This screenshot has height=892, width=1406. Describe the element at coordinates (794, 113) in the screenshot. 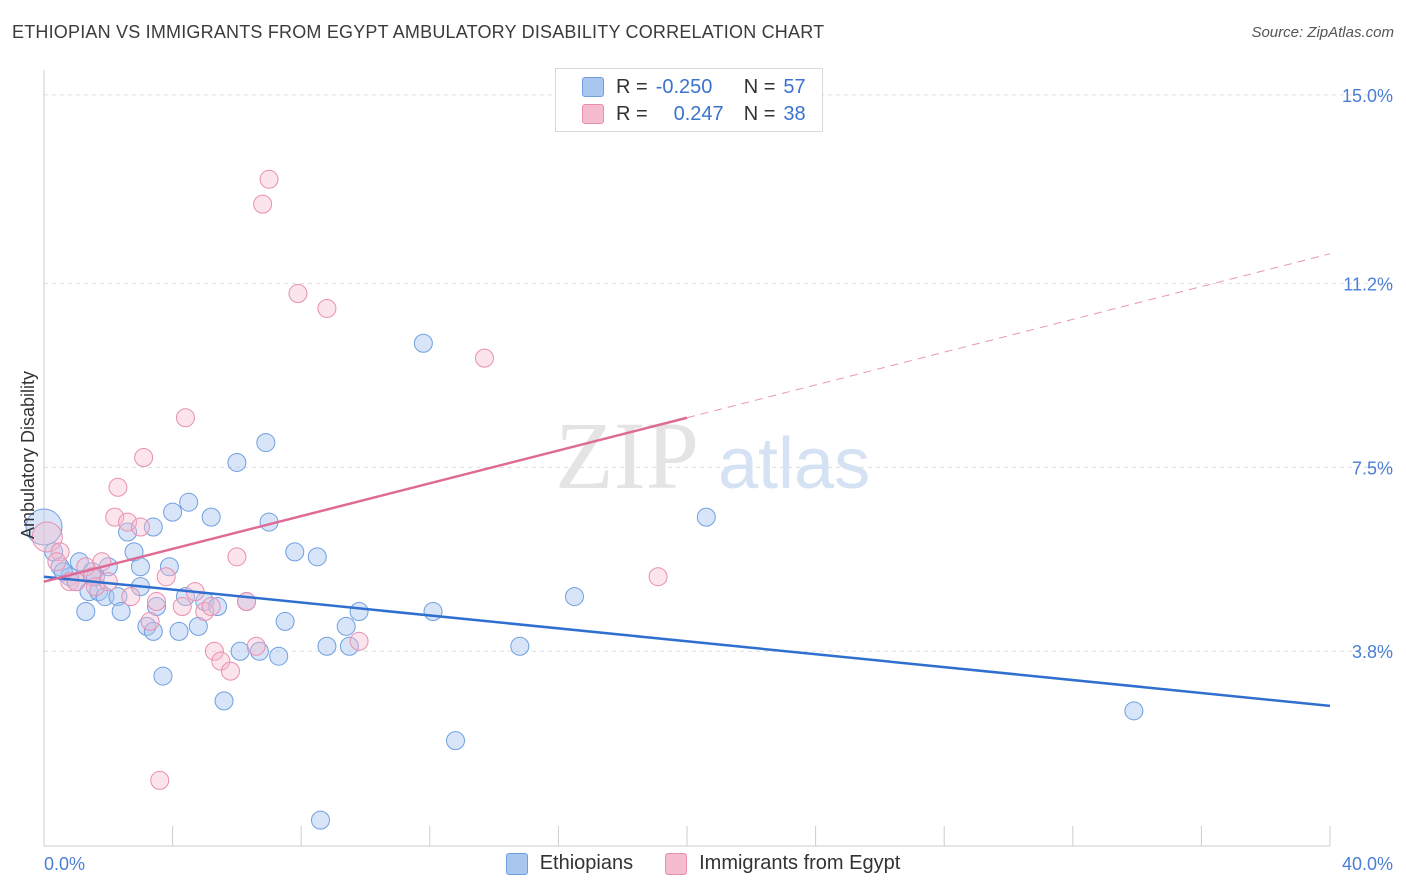

I see `legend-n-value: 38` at that location.